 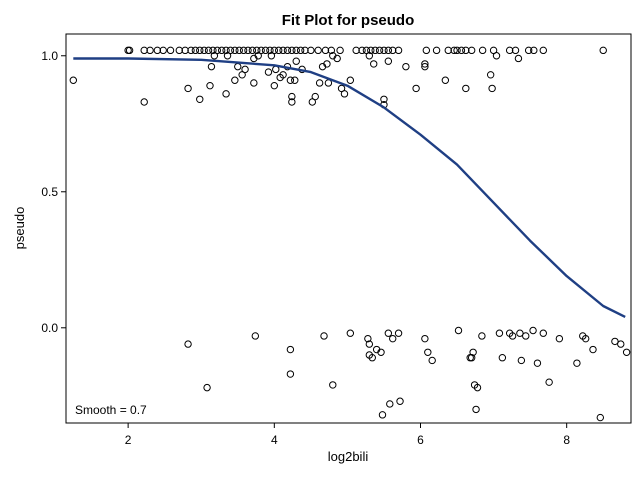 I want to click on y-tick-label: 0.0, so click(x=49, y=328).